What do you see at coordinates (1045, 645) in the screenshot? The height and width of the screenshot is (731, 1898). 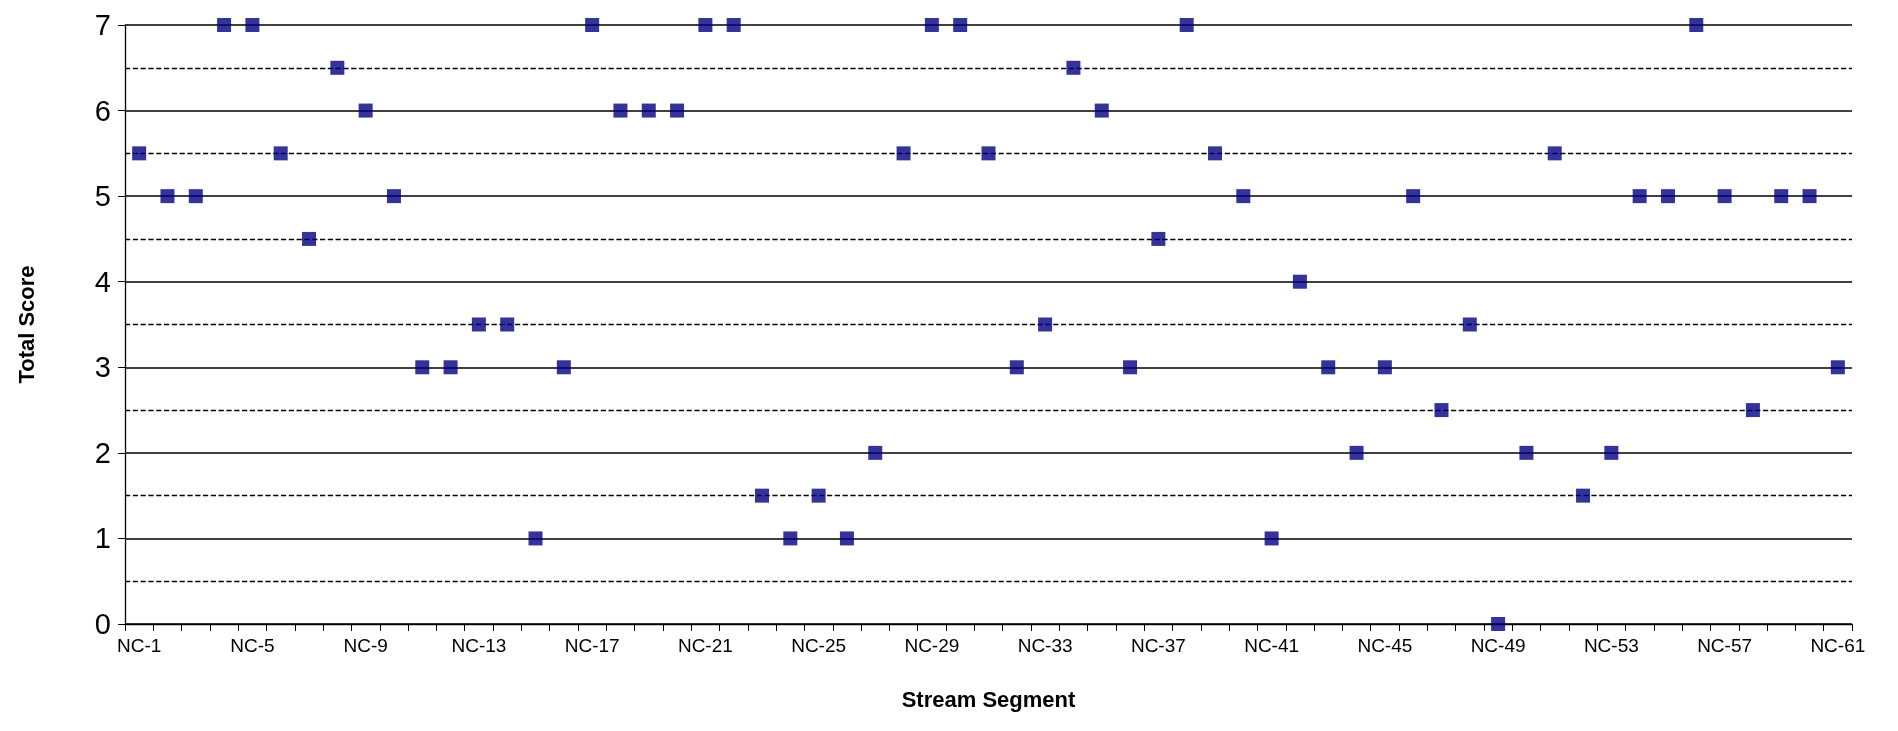 I see `x-tick-label: NC-33` at bounding box center [1045, 645].